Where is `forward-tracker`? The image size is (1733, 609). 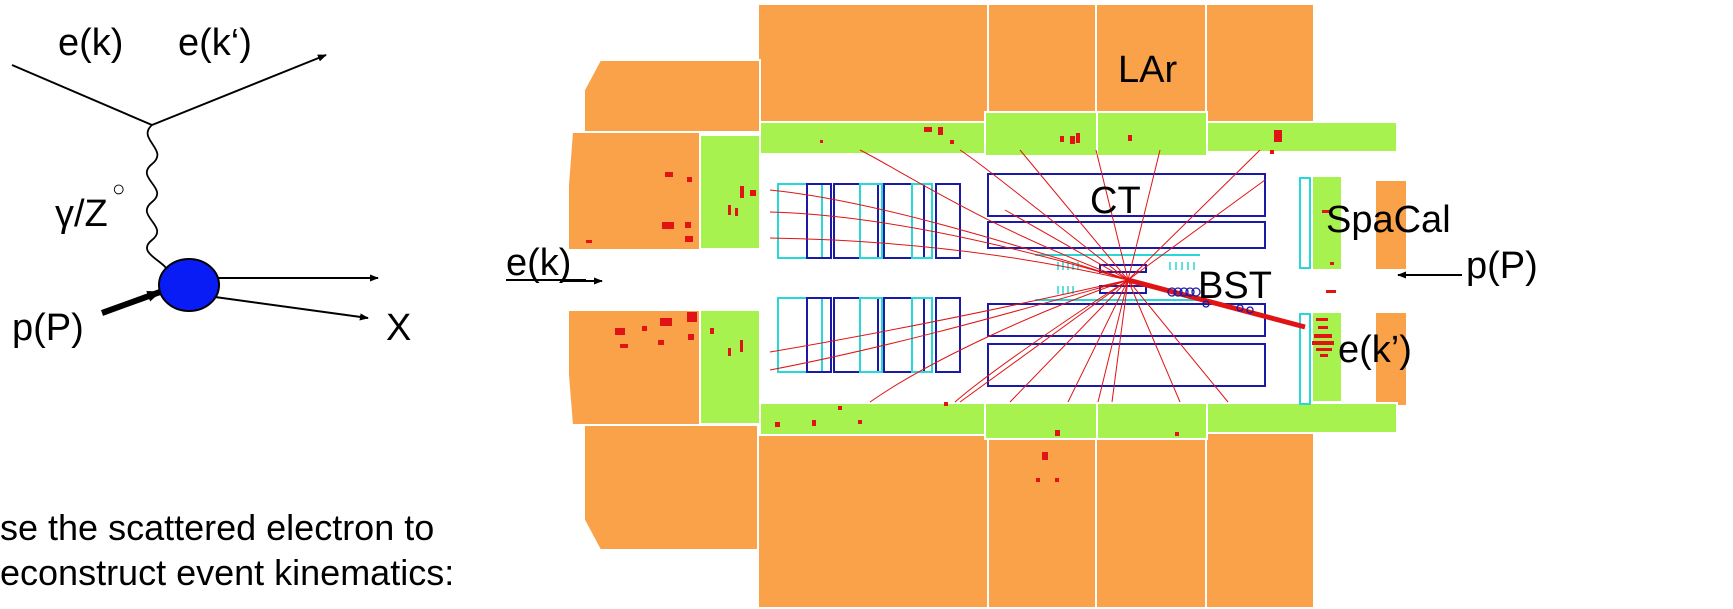
forward-tracker is located at coordinates (869, 278).